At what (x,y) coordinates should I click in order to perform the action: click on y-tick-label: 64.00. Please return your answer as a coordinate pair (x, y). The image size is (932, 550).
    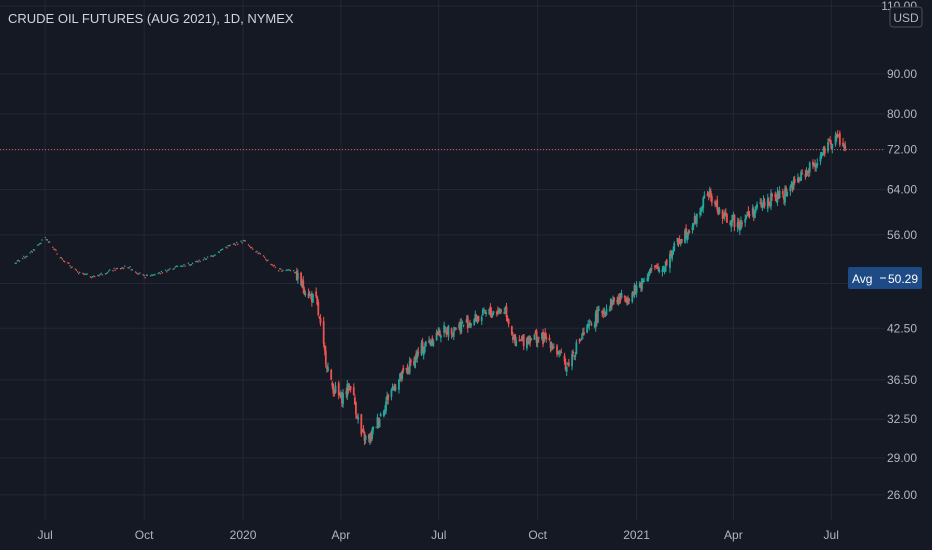
    Looking at the image, I should click on (902, 190).